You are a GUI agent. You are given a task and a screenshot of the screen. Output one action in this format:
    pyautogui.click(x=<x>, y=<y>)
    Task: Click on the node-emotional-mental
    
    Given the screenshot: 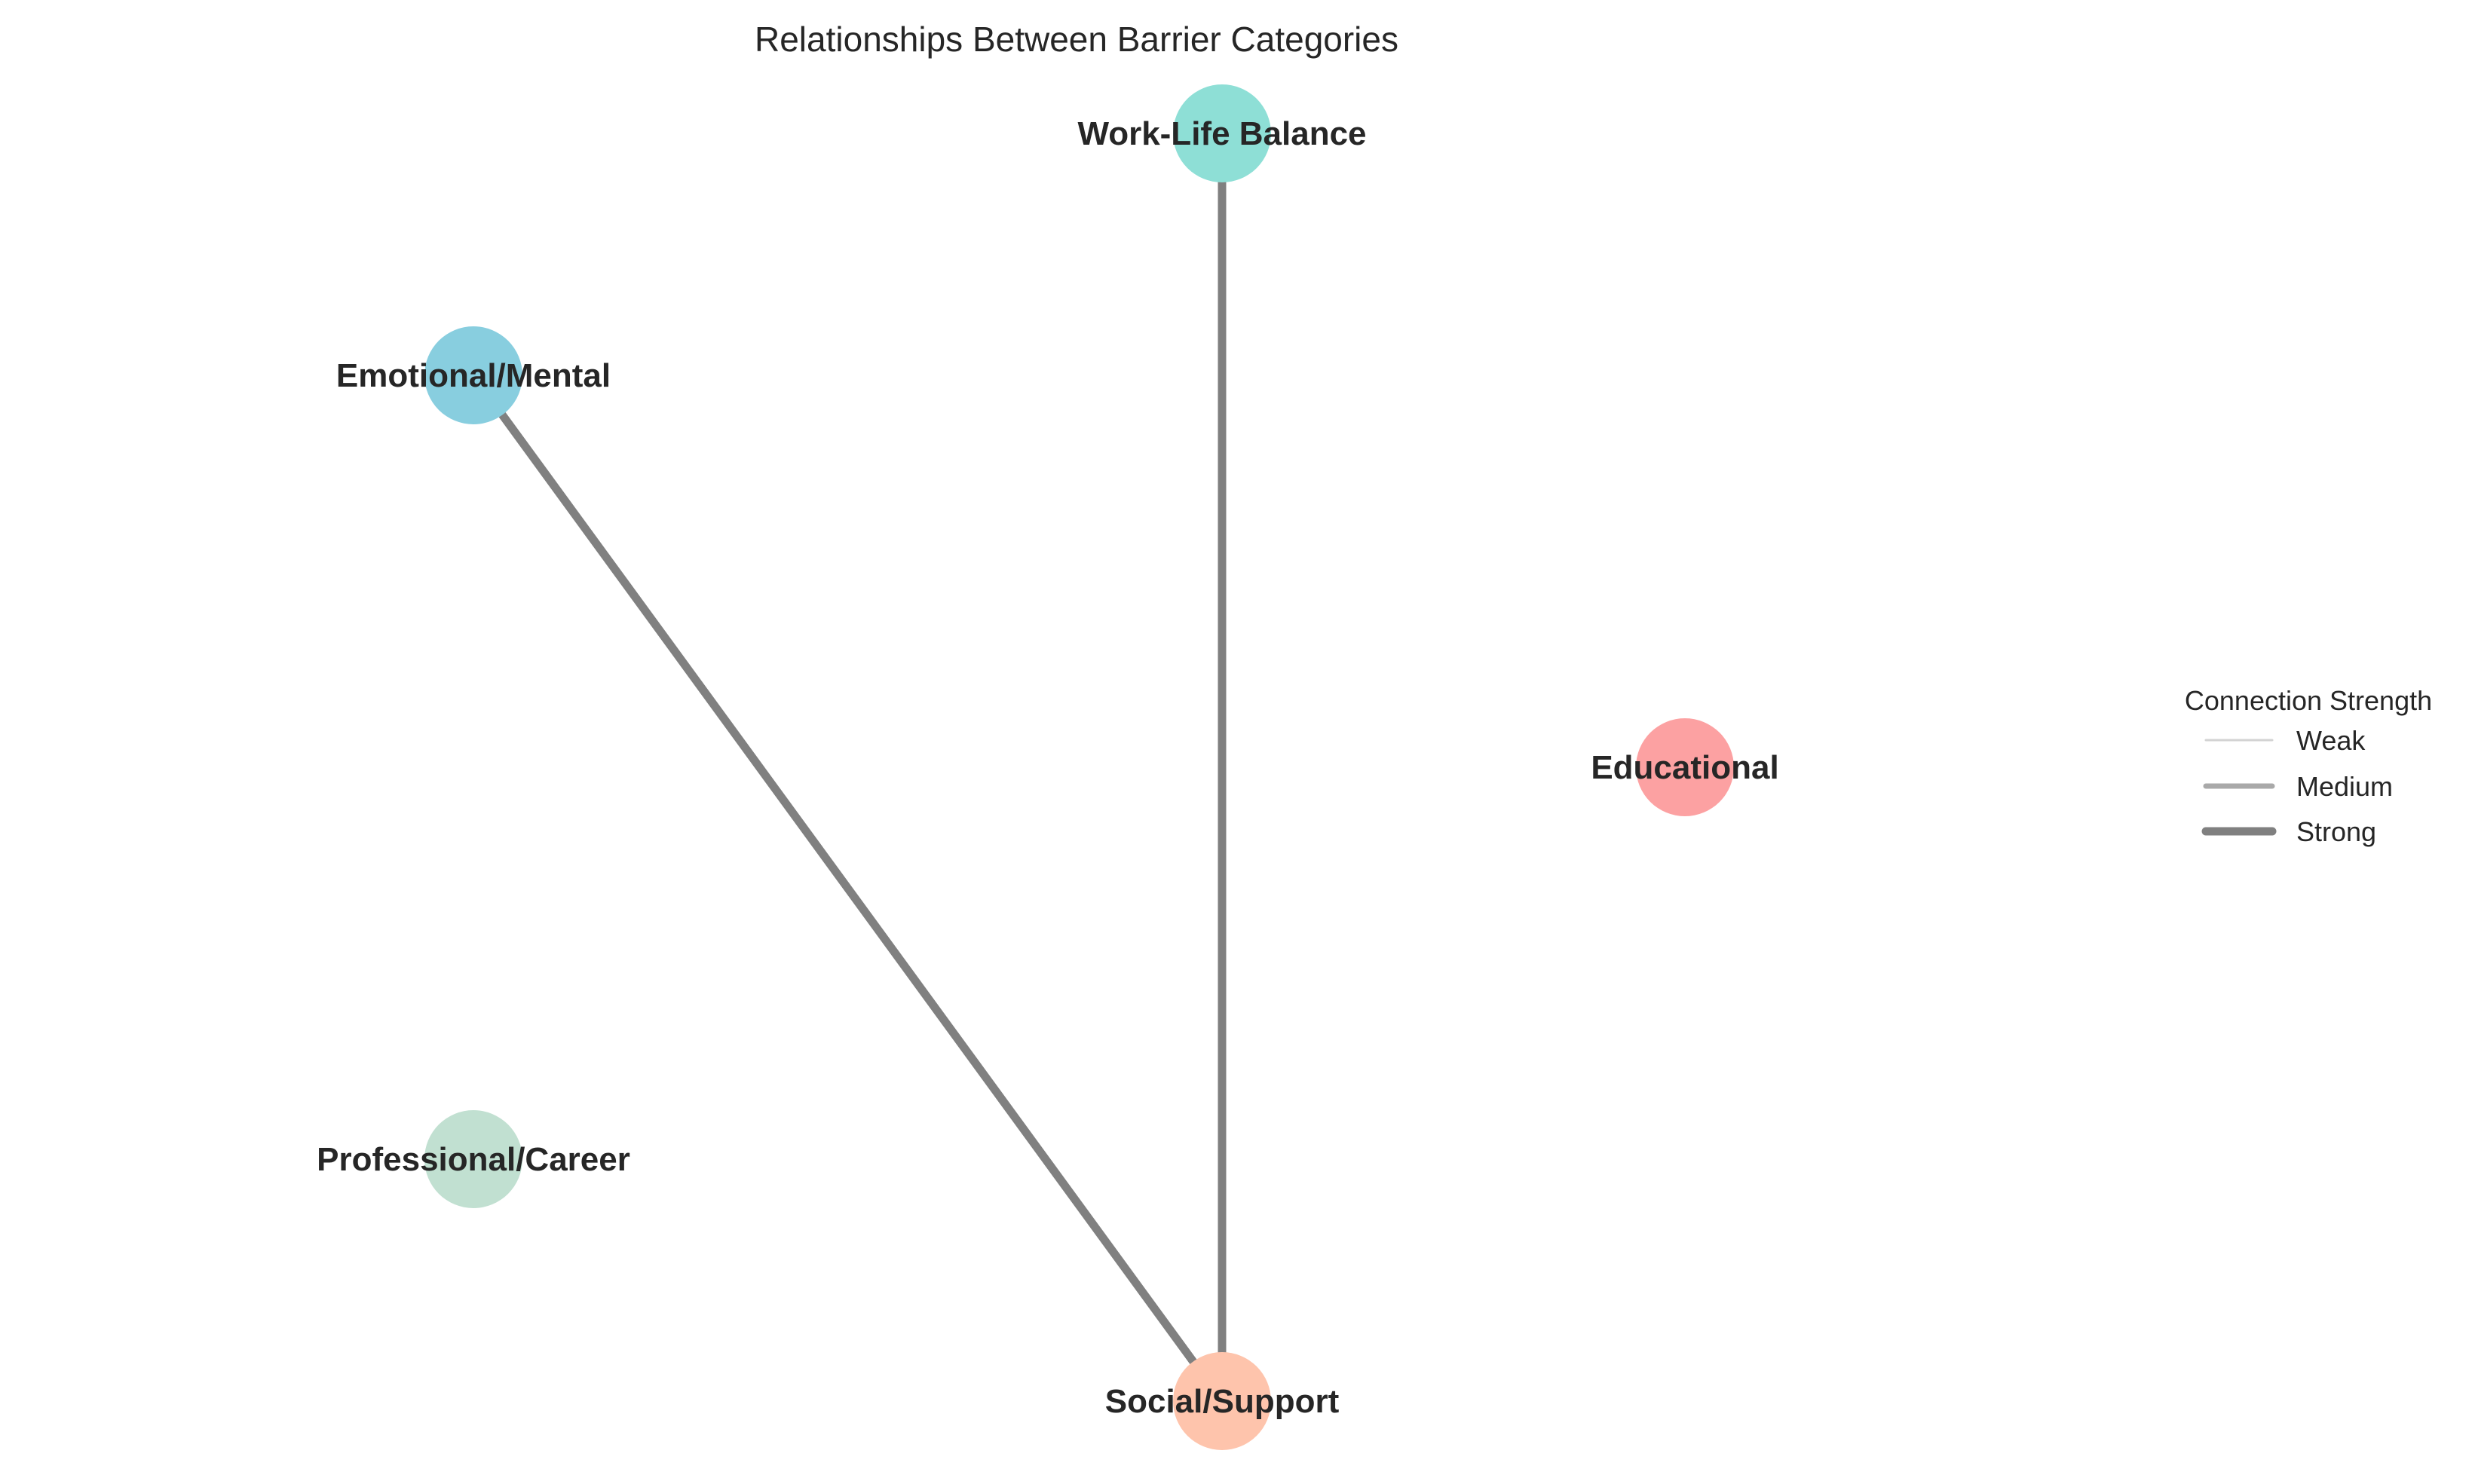 What is the action you would take?
    pyautogui.click(x=473, y=375)
    